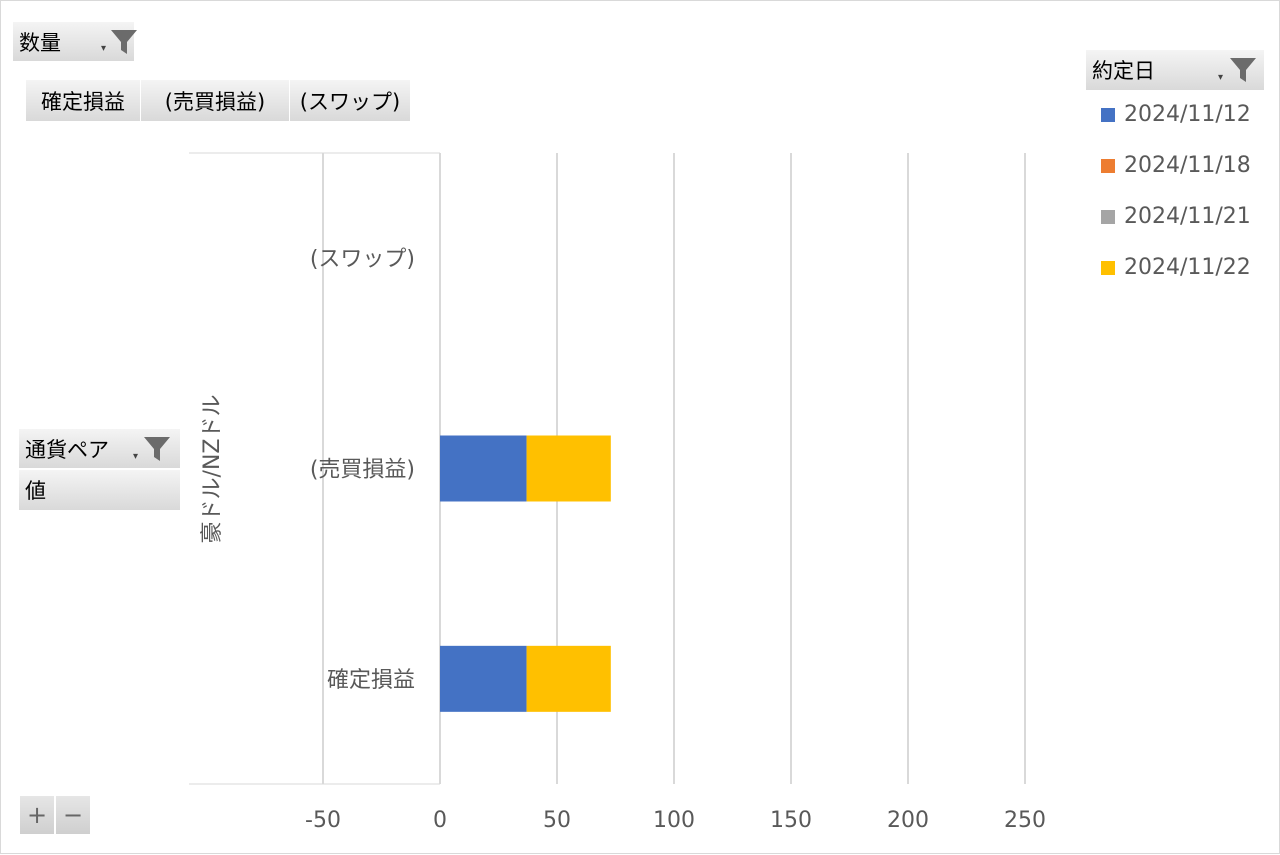 The width and height of the screenshot is (1280, 855). What do you see at coordinates (99, 490) in the screenshot?
I see `values-field-button: 値` at bounding box center [99, 490].